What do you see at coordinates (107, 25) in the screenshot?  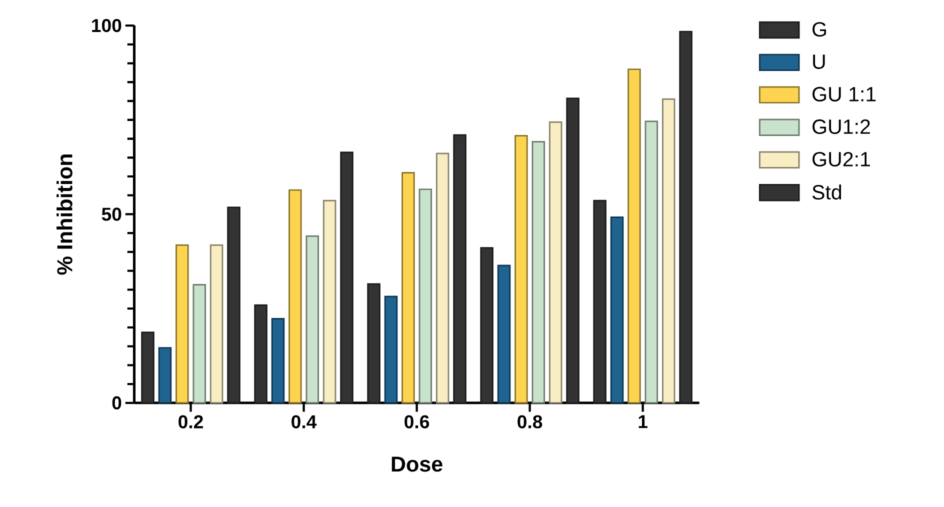 I see `y-tick-label: 100` at bounding box center [107, 25].